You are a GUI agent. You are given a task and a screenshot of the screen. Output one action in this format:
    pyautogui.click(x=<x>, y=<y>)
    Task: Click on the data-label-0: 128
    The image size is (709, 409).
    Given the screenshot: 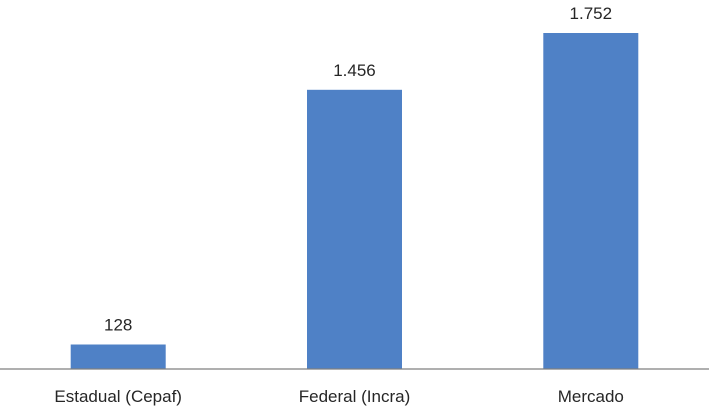 What is the action you would take?
    pyautogui.click(x=118, y=325)
    